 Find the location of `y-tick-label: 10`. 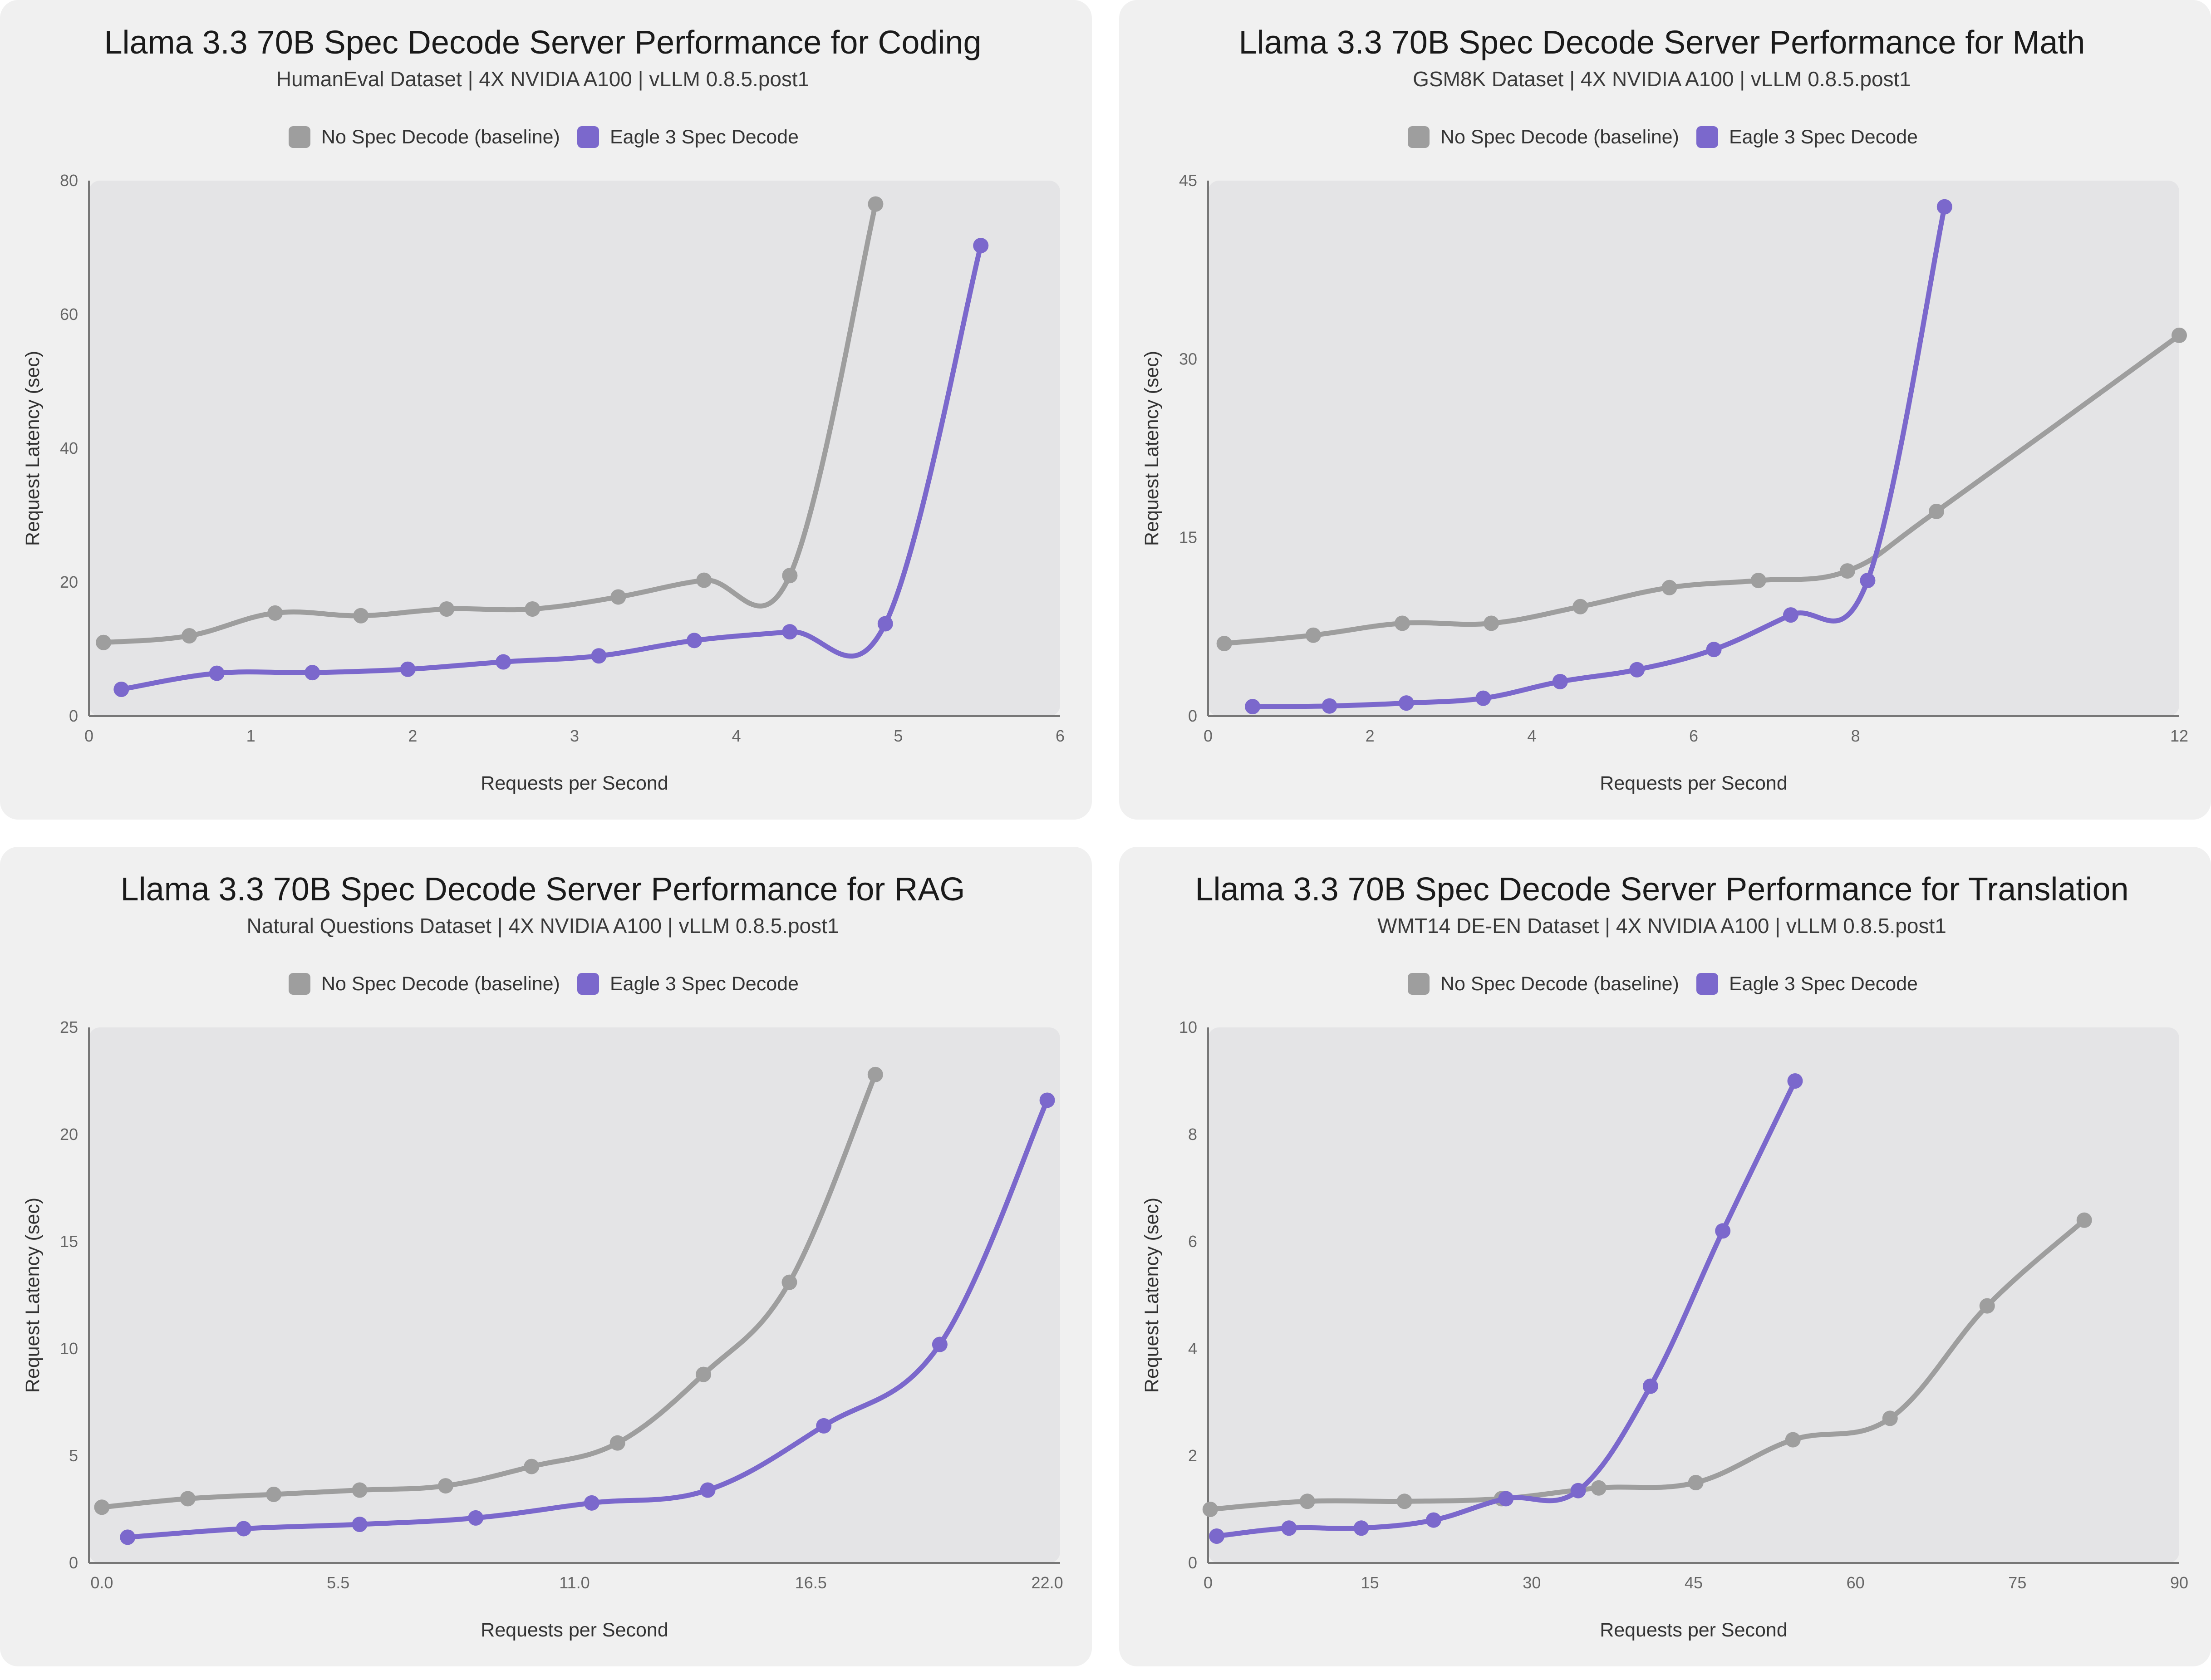

y-tick-label: 10 is located at coordinates (69, 1348).